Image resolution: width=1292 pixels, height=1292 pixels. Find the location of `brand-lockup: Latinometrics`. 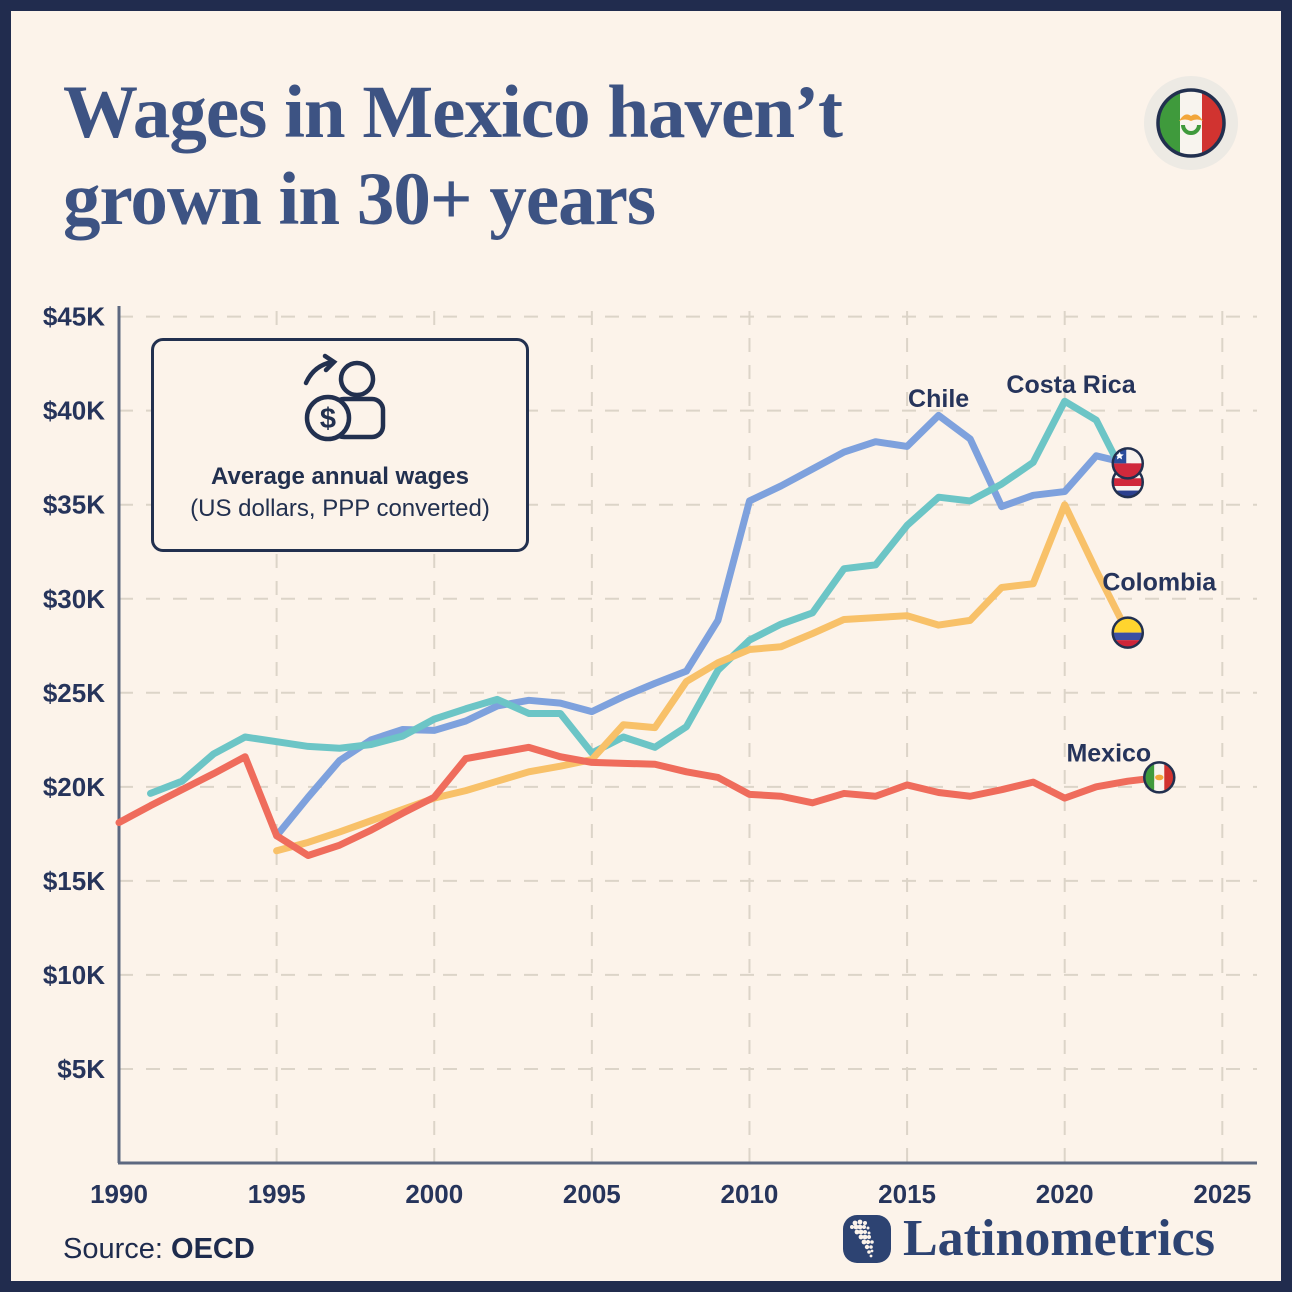

brand-lockup: Latinometrics is located at coordinates (1029, 1238).